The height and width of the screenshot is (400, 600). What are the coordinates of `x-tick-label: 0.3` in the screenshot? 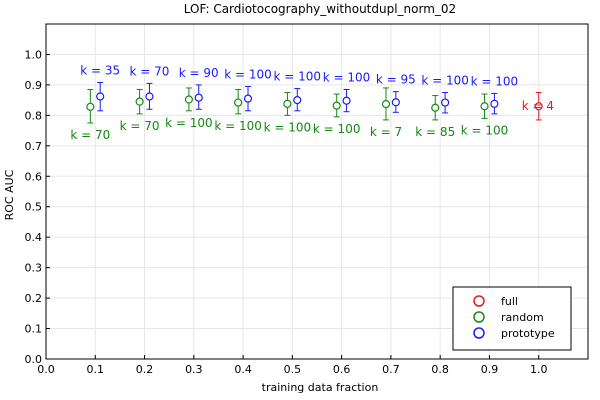 It's located at (194, 369).